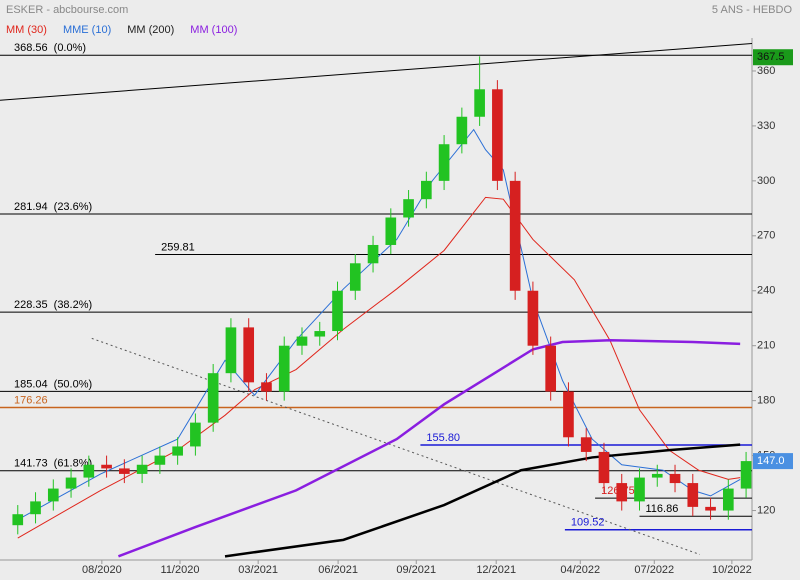  Describe the element at coordinates (121, 30) in the screenshot. I see `legend: MM (30) MME (10) MM (200) MM (100)` at that location.